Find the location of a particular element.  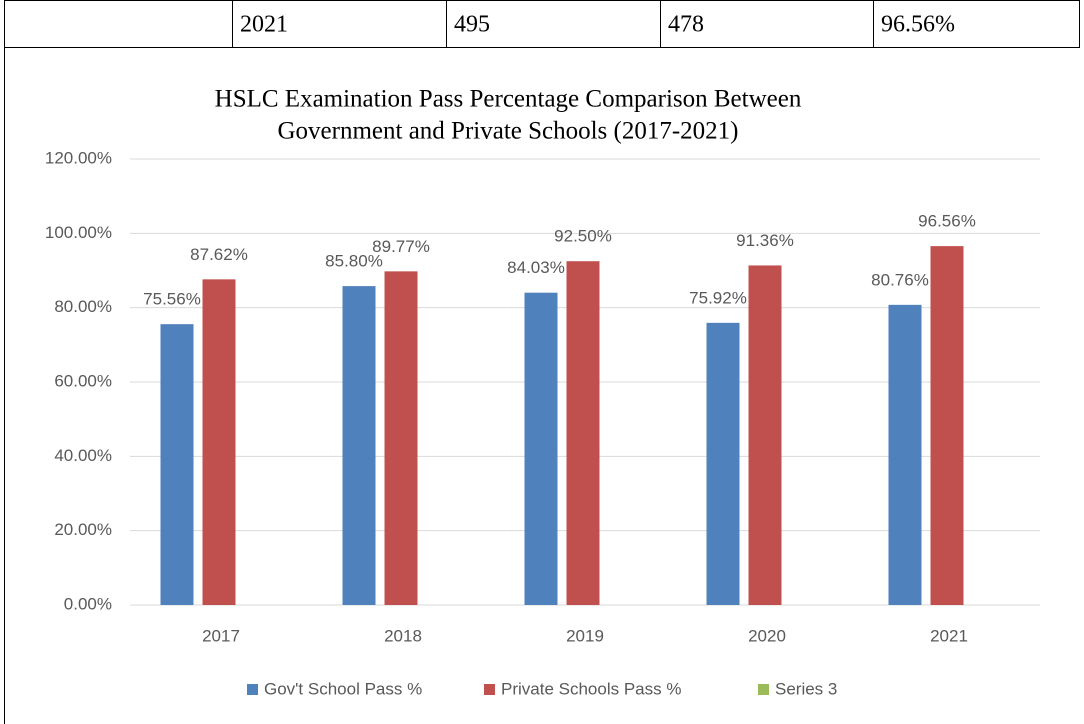

x-tick-label: 2019 is located at coordinates (585, 635).